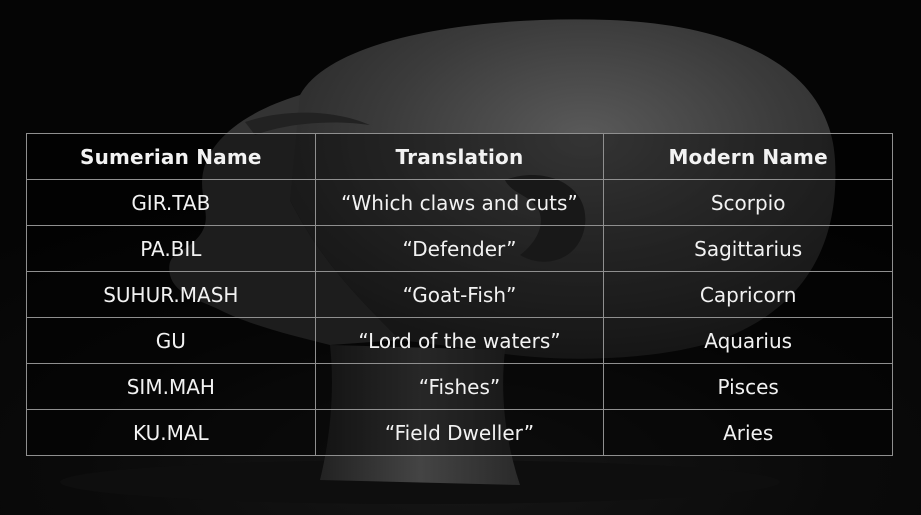 The image size is (921, 515). Describe the element at coordinates (748, 156) in the screenshot. I see `header-modern-name: Modern Name` at that location.